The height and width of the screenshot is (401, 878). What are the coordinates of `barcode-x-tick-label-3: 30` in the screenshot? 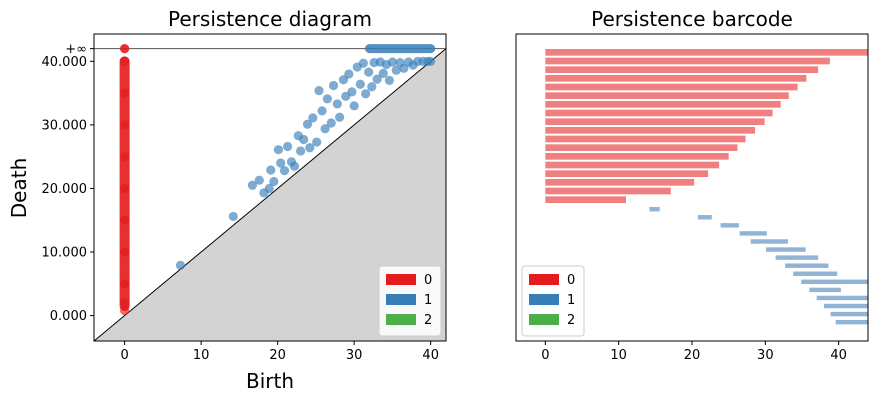 It's located at (765, 355).